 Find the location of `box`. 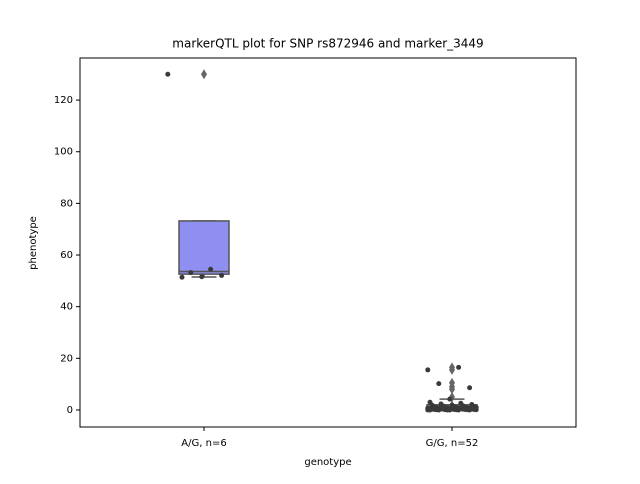

box is located at coordinates (204, 247).